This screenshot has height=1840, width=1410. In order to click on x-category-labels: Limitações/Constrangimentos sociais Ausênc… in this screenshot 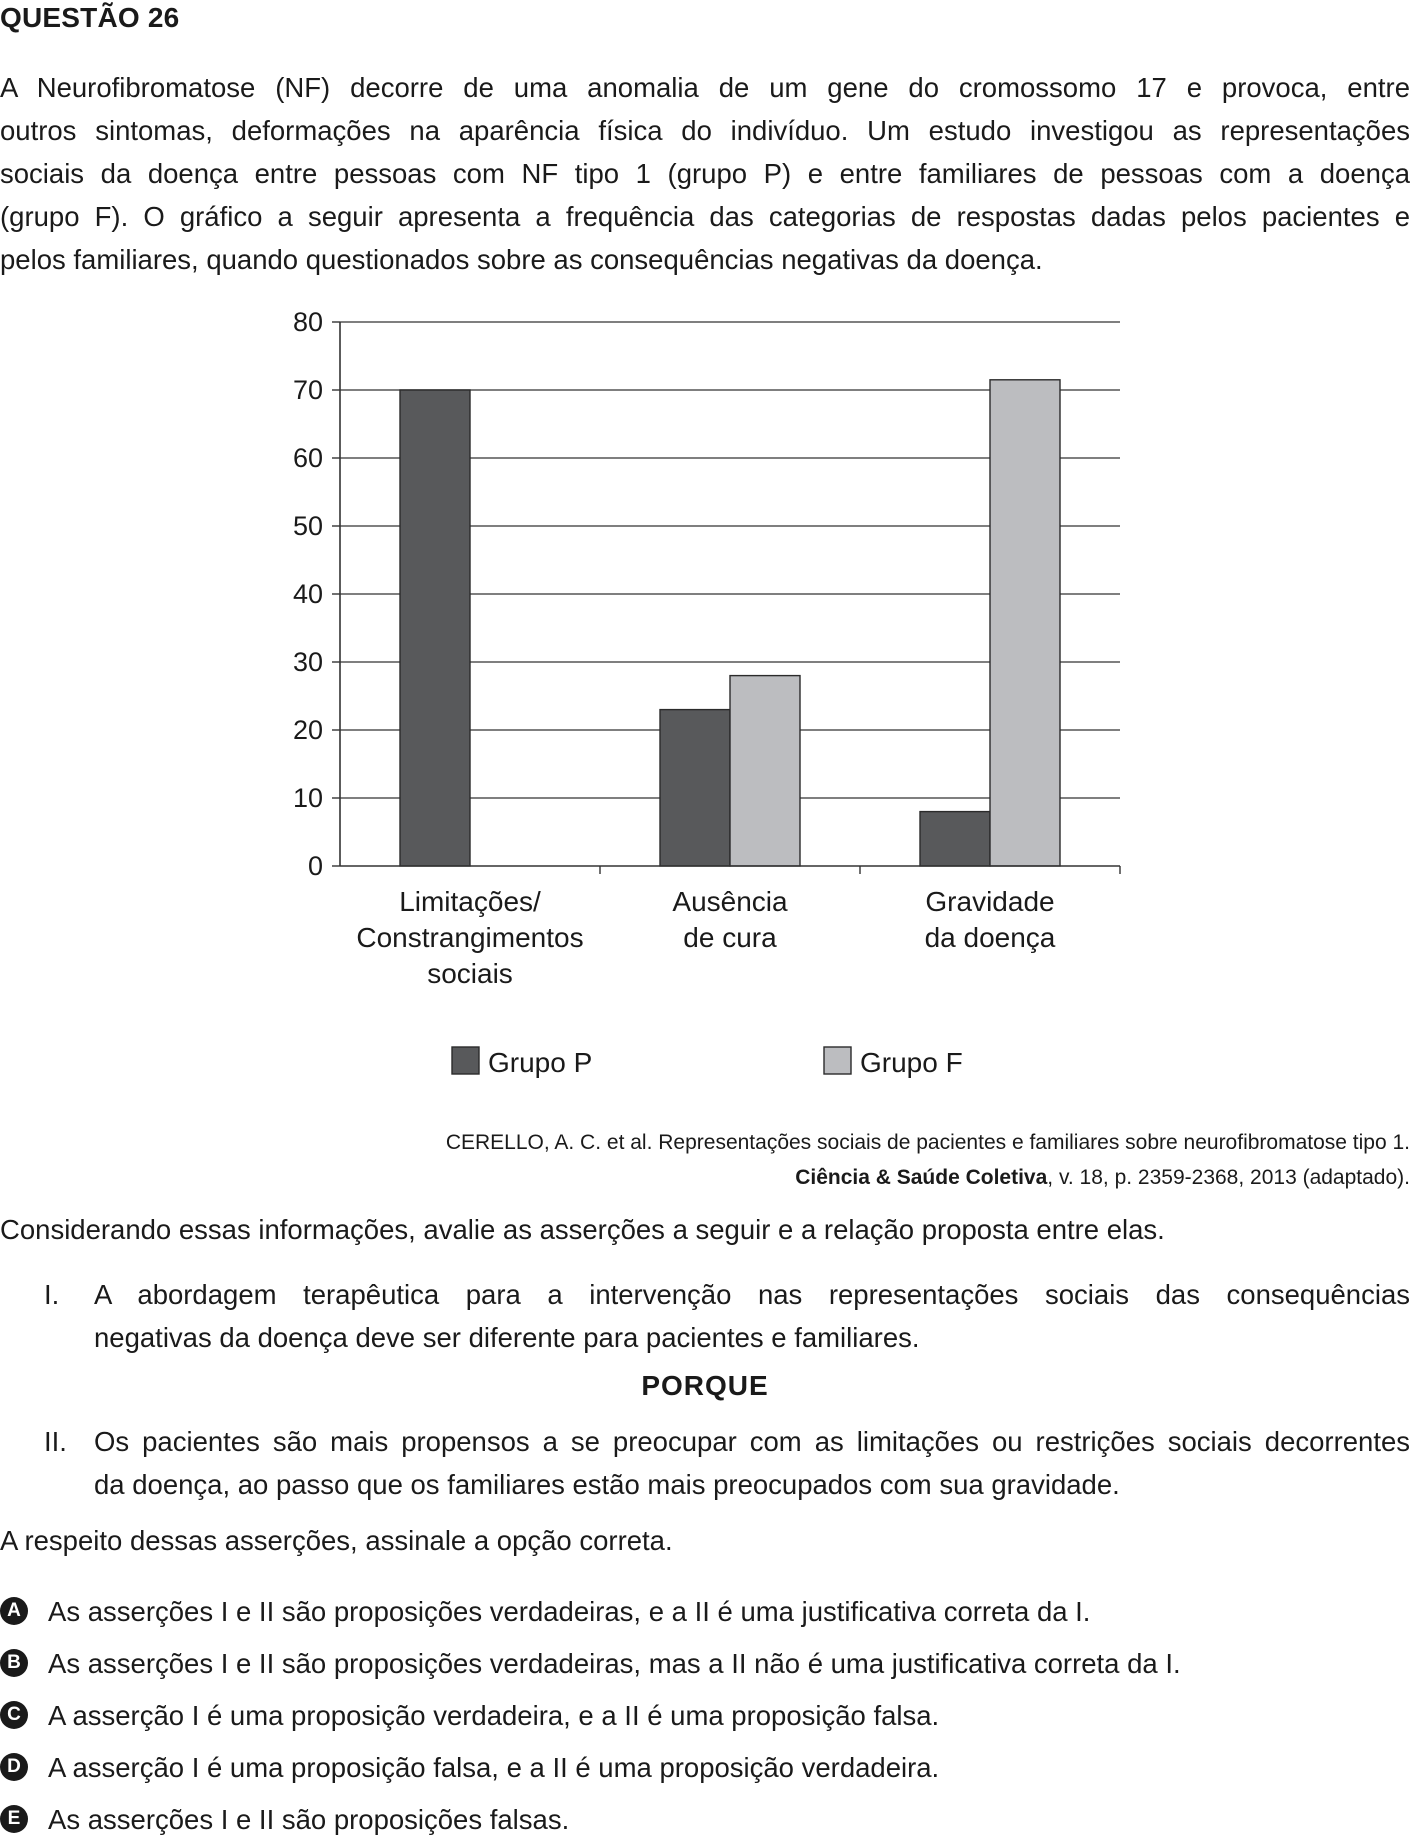, I will do `click(705, 937)`.